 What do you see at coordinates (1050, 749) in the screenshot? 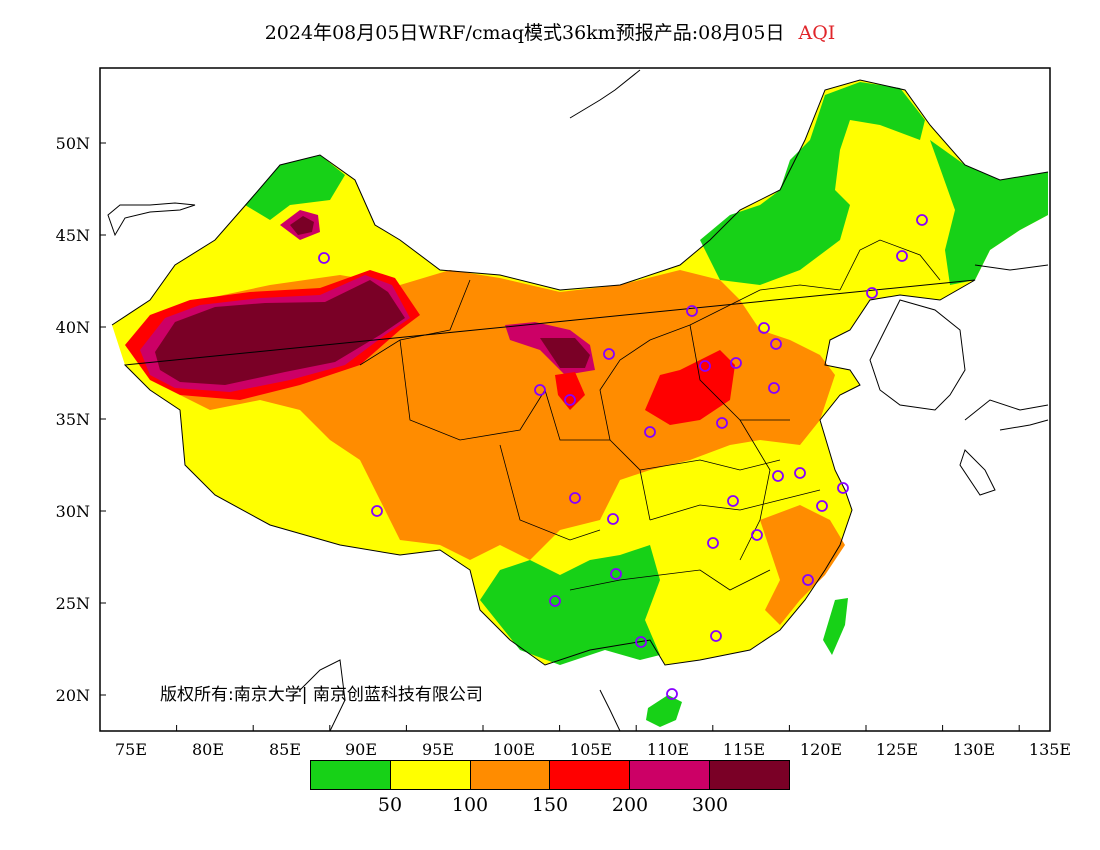
I see `x-axis-label-135e: 135E` at bounding box center [1050, 749].